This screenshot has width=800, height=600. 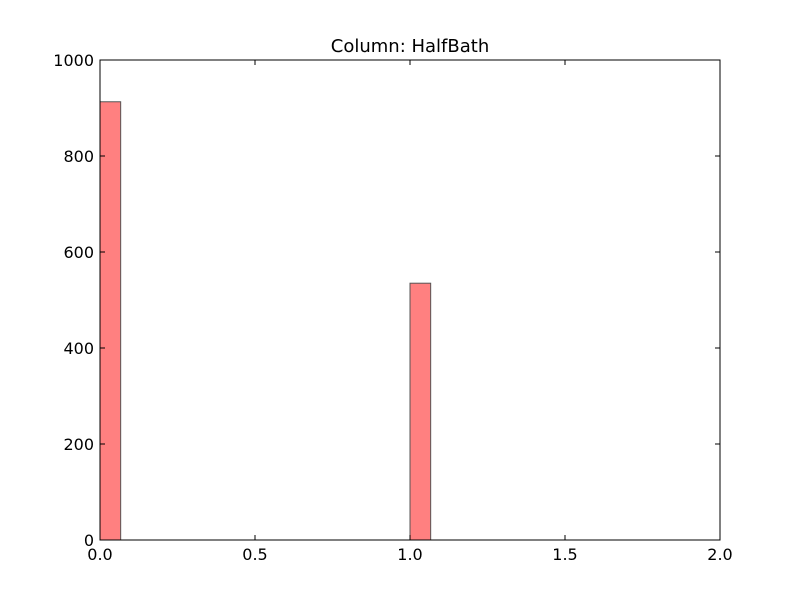 I want to click on x-tick-label-2: 1.0, so click(x=409, y=554).